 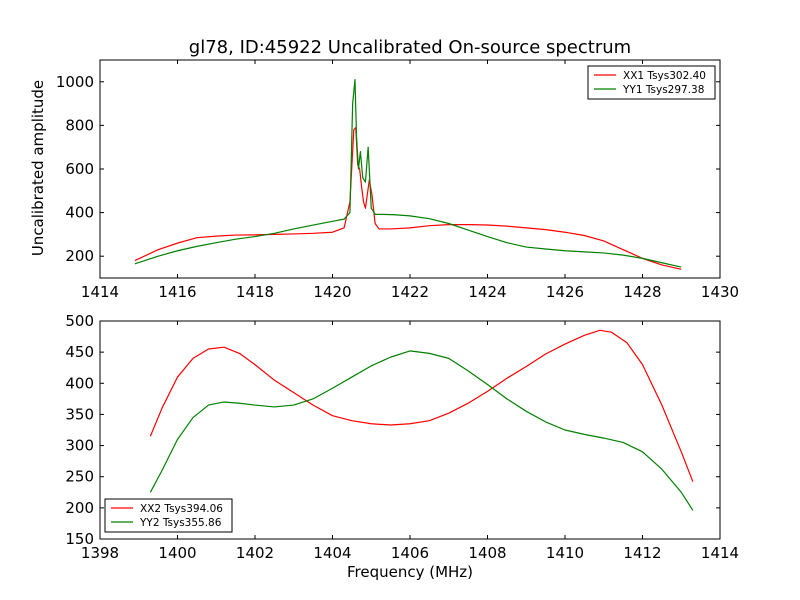 I want to click on x-tick-label: 1404, so click(x=332, y=553).